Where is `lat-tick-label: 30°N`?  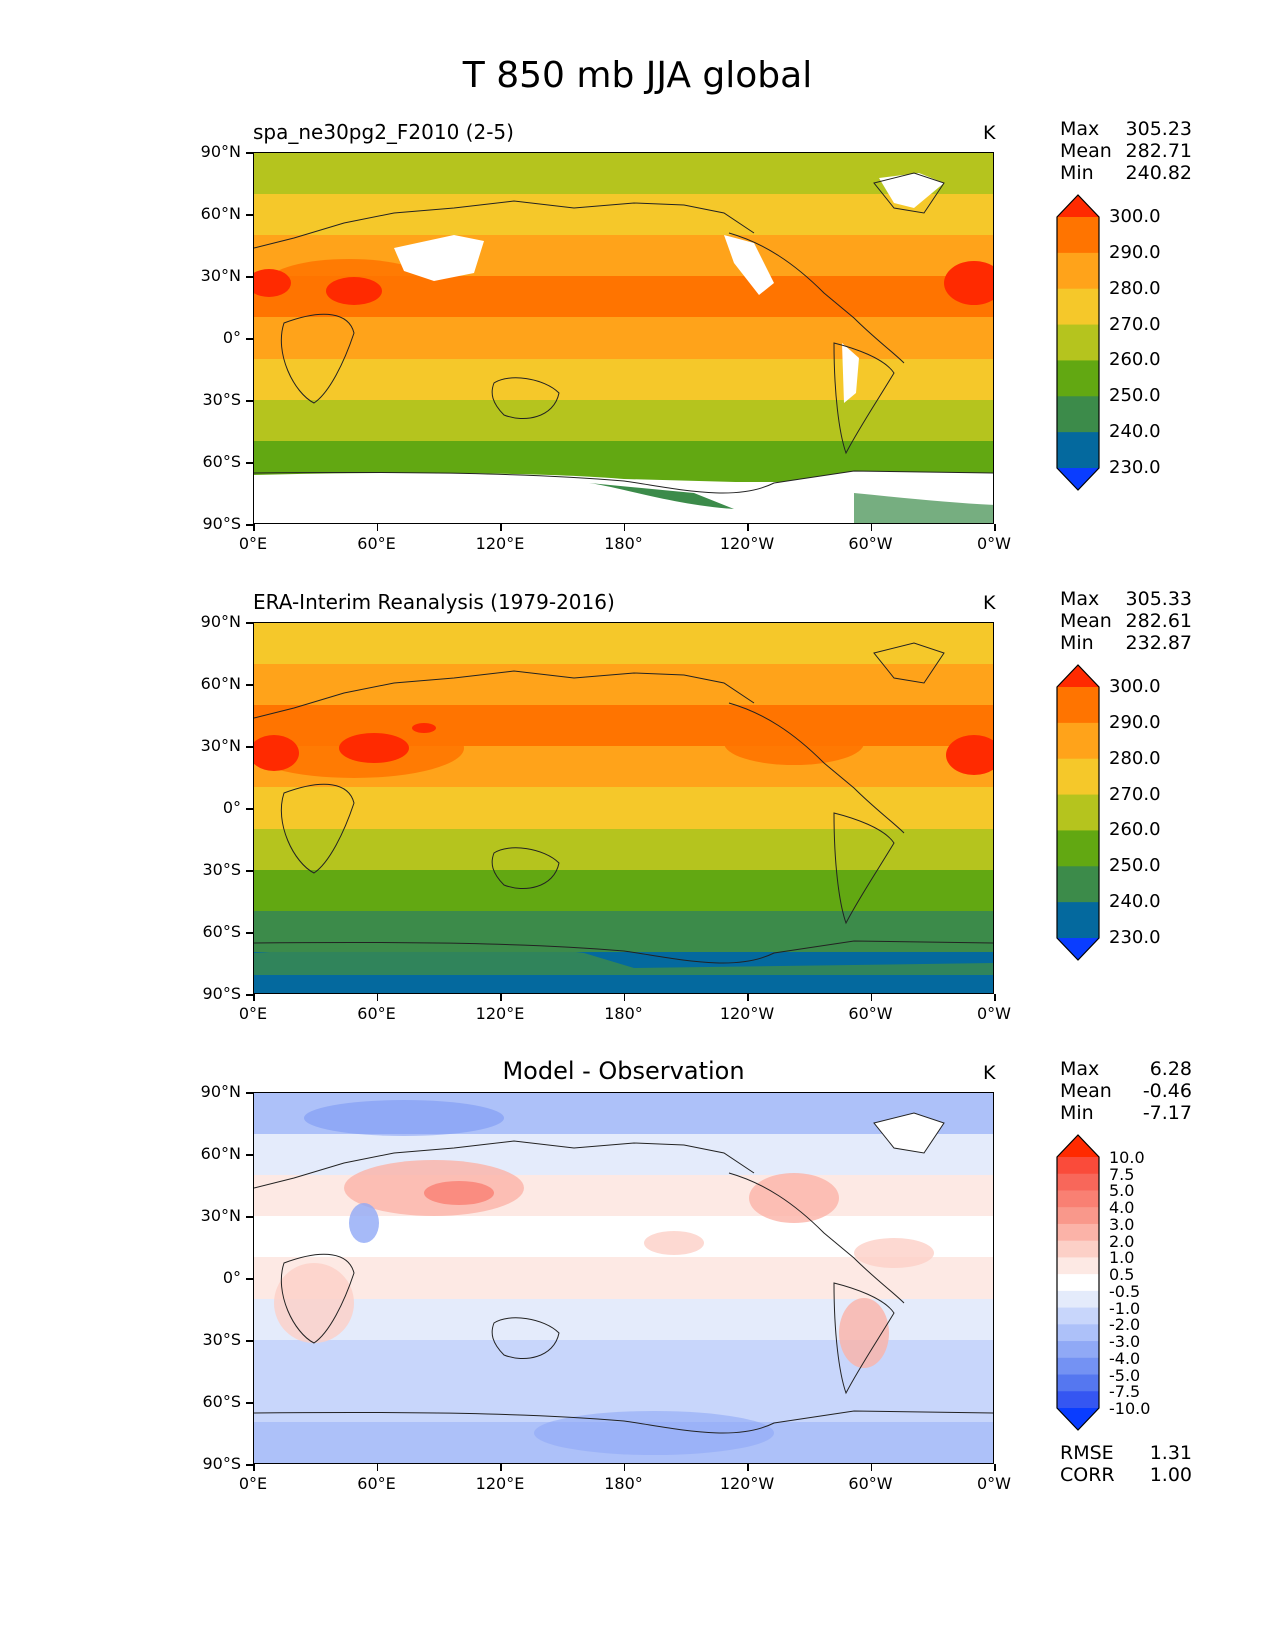
lat-tick-label: 30°N is located at coordinates (220, 745).